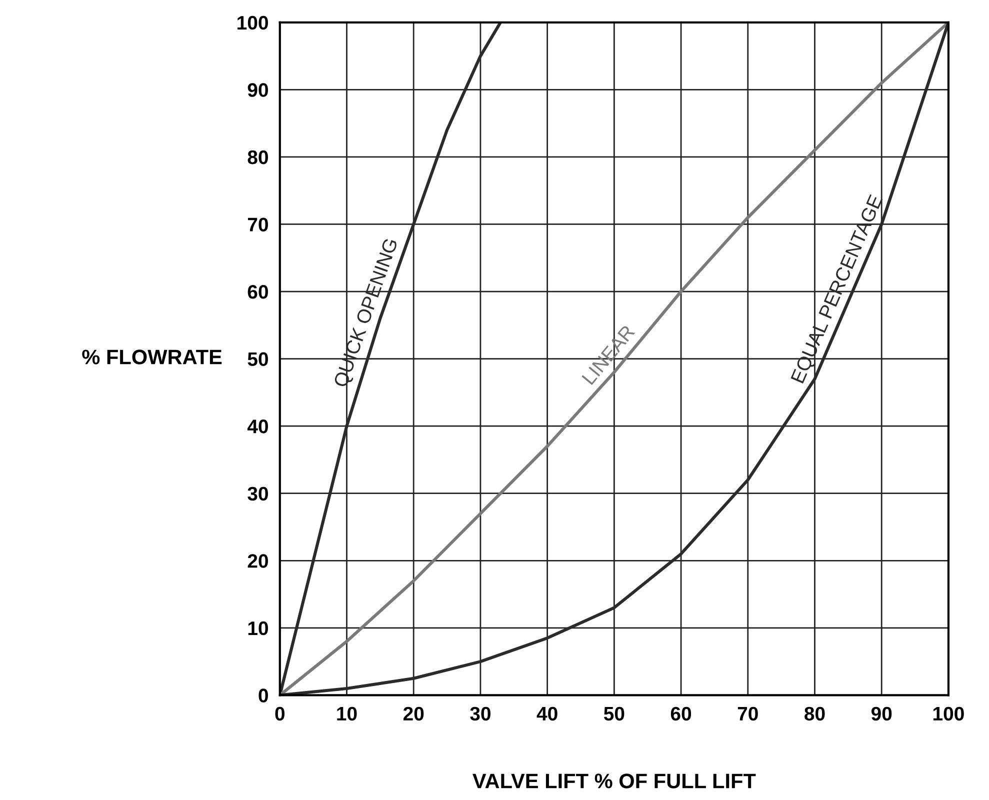 This screenshot has height=800, width=989. I want to click on y-tick-label: 80, so click(258, 157).